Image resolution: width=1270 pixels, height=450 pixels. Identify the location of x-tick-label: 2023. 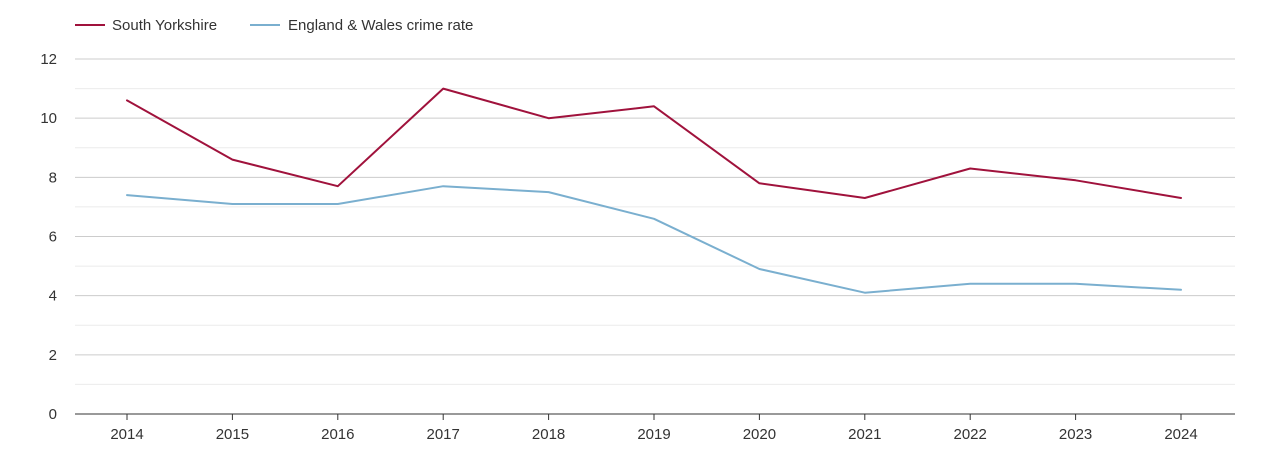
(1075, 434).